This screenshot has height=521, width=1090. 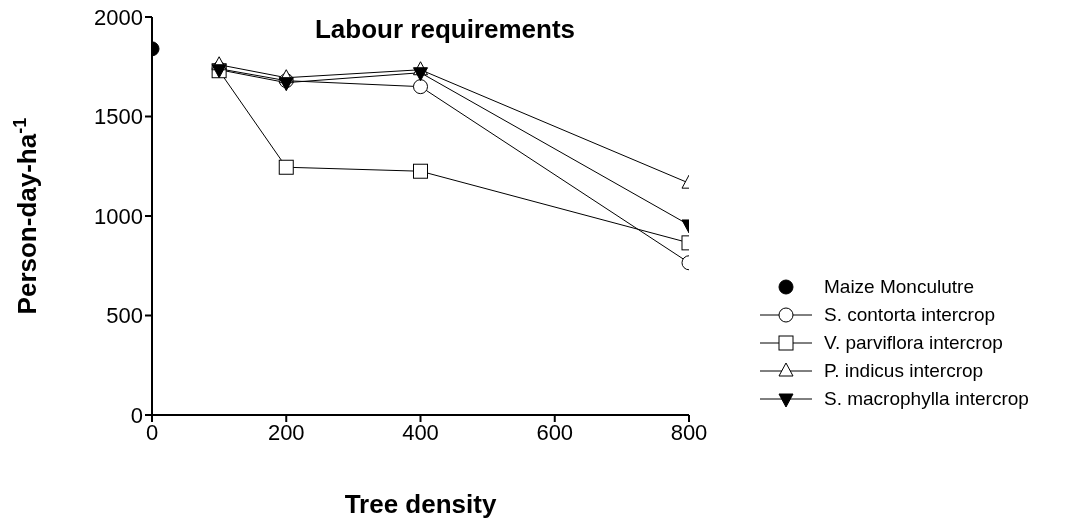 What do you see at coordinates (118, 216) in the screenshot?
I see `y-tick-label: 1000` at bounding box center [118, 216].